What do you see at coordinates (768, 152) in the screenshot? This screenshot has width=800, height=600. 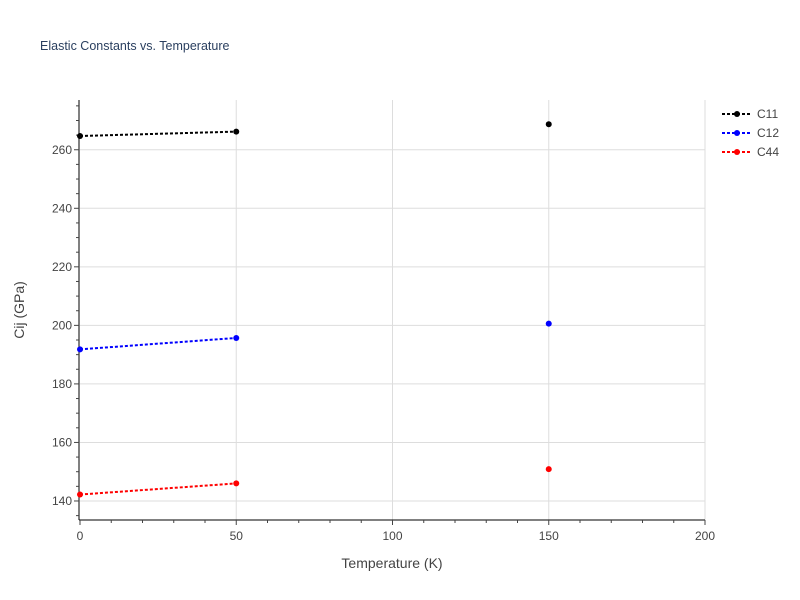 I see `legend-label-c44: C44` at bounding box center [768, 152].